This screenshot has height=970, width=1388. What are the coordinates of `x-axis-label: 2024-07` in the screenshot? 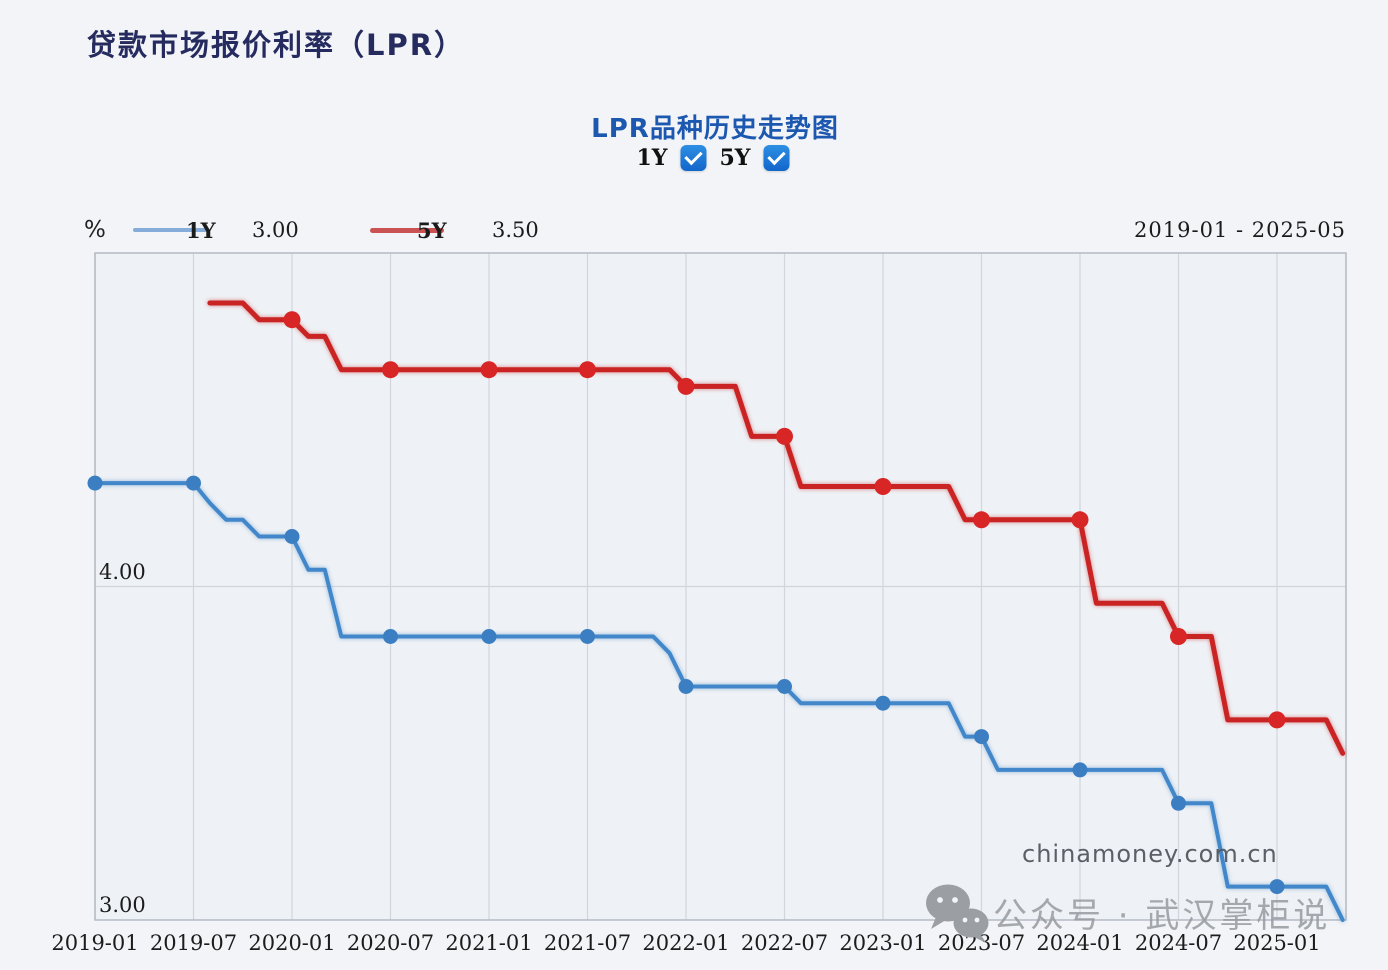 It's located at (1178, 943).